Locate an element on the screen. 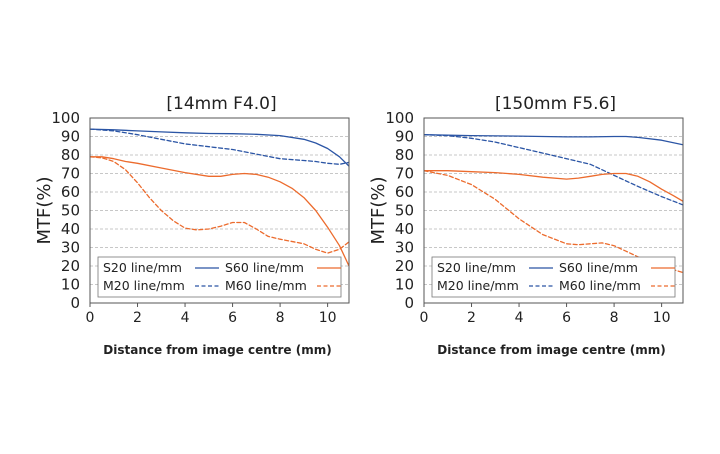 The height and width of the screenshot is (454, 720). chart-title: [14mm F4.0] is located at coordinates (221, 104).